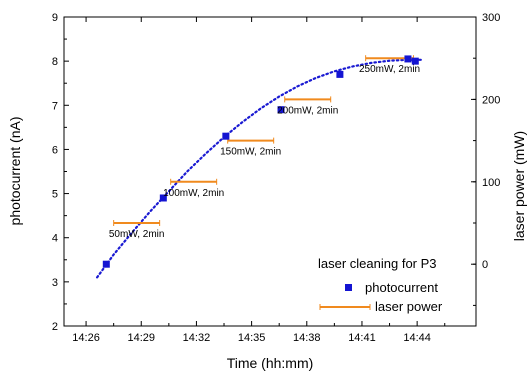 This screenshot has height=374, width=528. Describe the element at coordinates (491, 18) in the screenshot. I see `y2-tick-label: 300` at that location.